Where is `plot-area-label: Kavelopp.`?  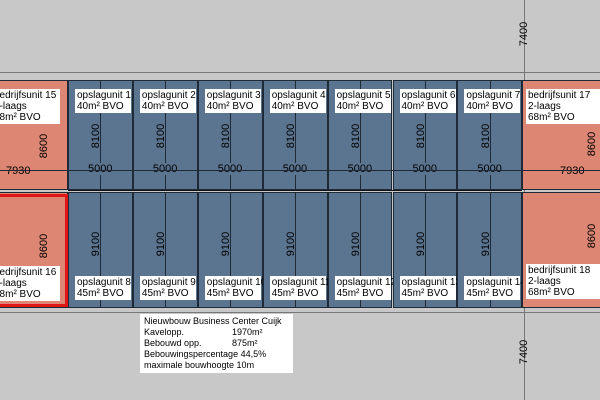 plot-area-label: Kavelopp. is located at coordinates (164, 332).